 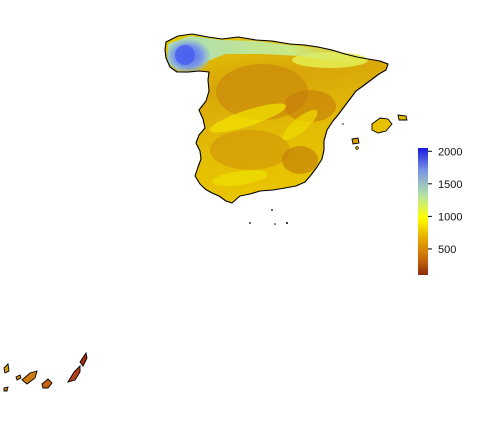 I want to click on southeast-dry, so click(x=300, y=160).